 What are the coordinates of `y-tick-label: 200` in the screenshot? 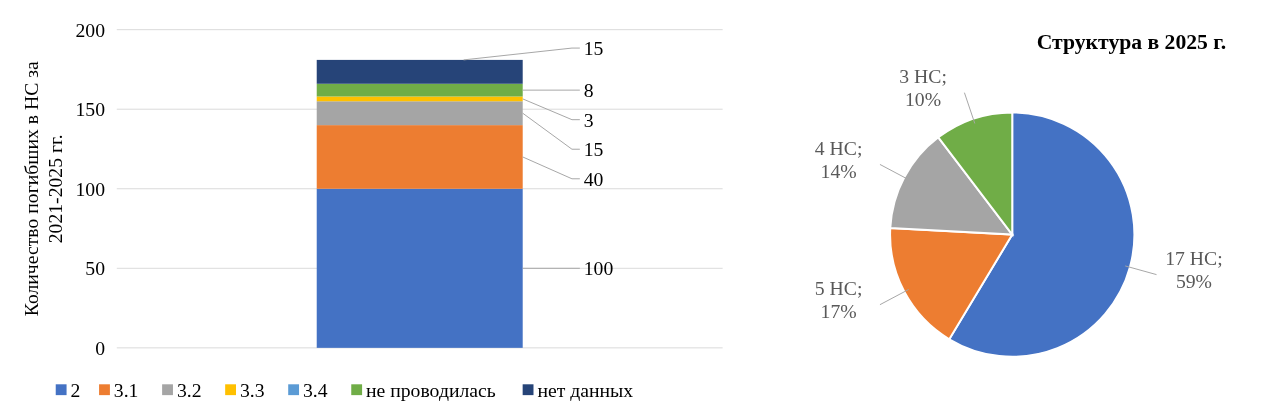 It's located at (90, 29).